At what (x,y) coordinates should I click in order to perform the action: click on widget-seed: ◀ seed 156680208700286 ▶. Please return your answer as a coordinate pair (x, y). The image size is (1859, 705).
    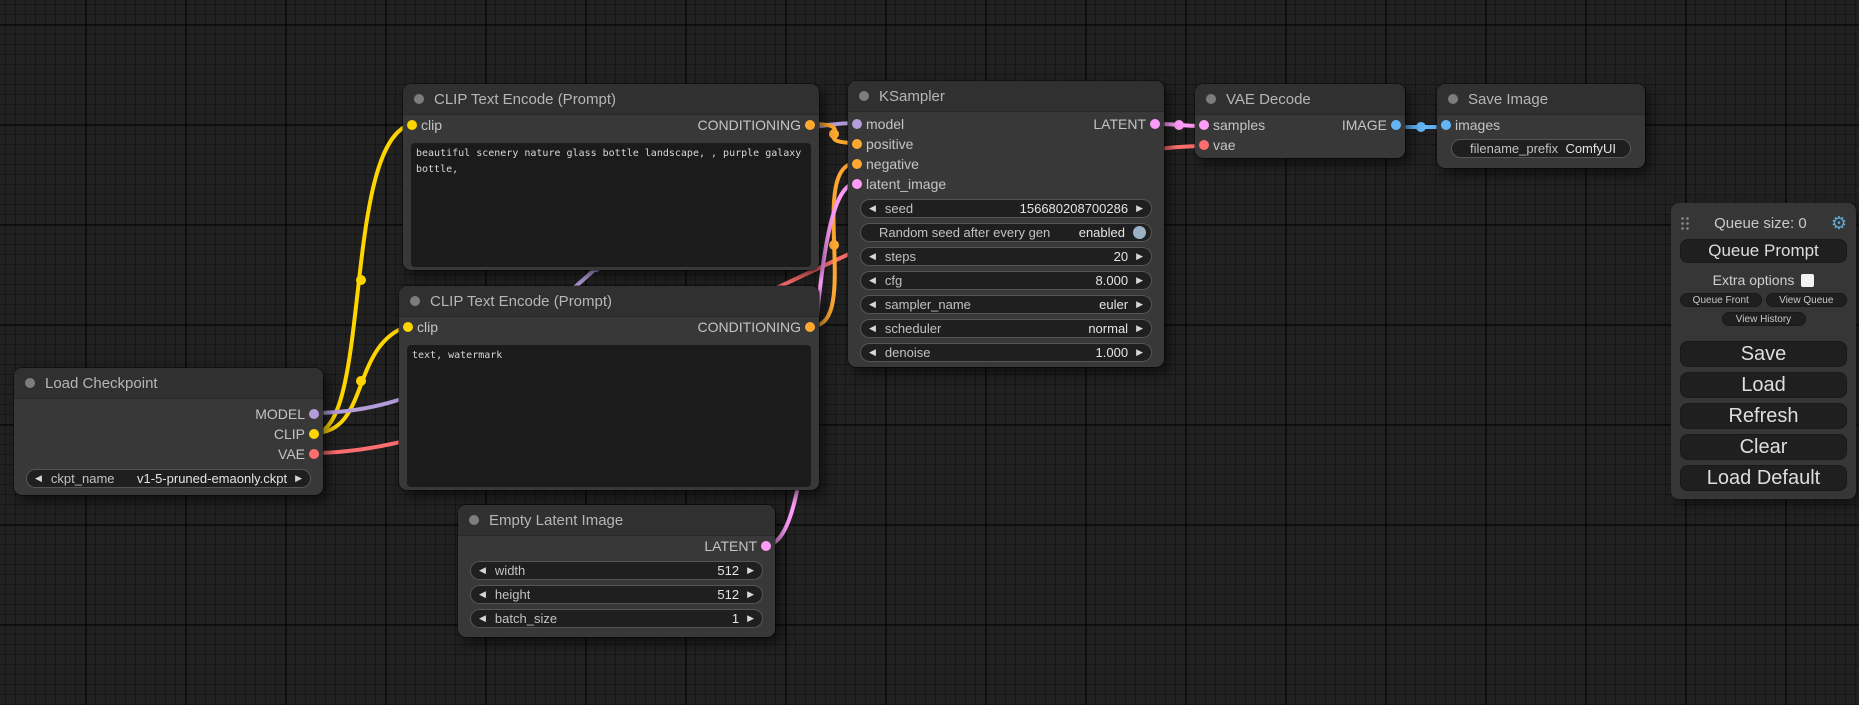
    Looking at the image, I should click on (1006, 208).